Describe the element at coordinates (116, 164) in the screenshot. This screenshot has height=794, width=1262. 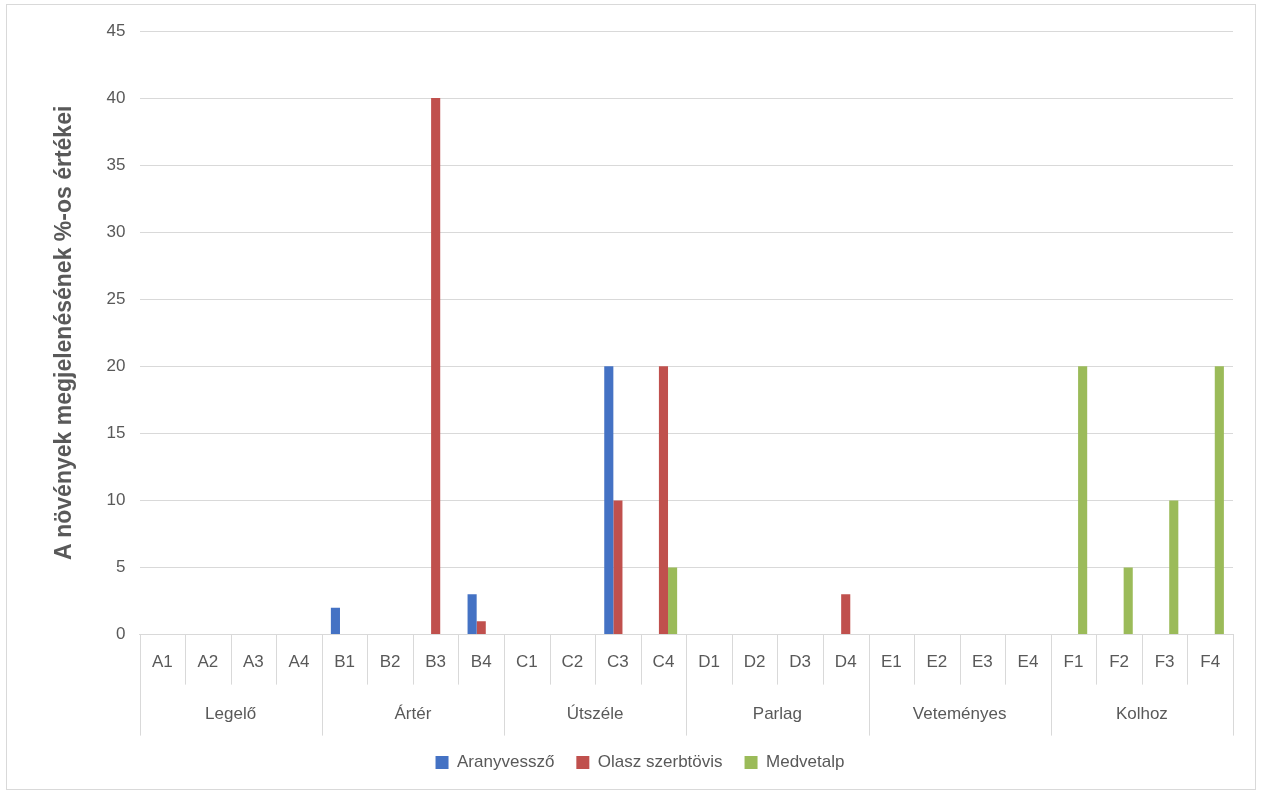
I see `y-tick-label: 35` at that location.